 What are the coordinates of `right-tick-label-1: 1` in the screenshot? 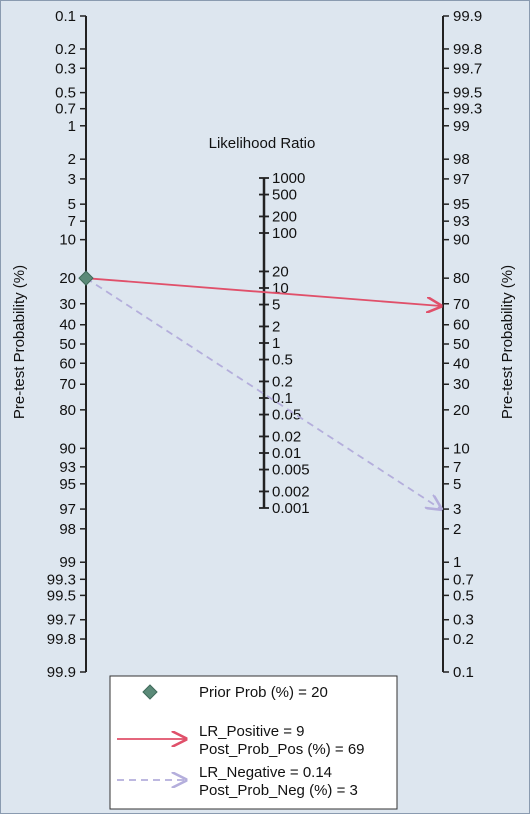 It's located at (457, 562).